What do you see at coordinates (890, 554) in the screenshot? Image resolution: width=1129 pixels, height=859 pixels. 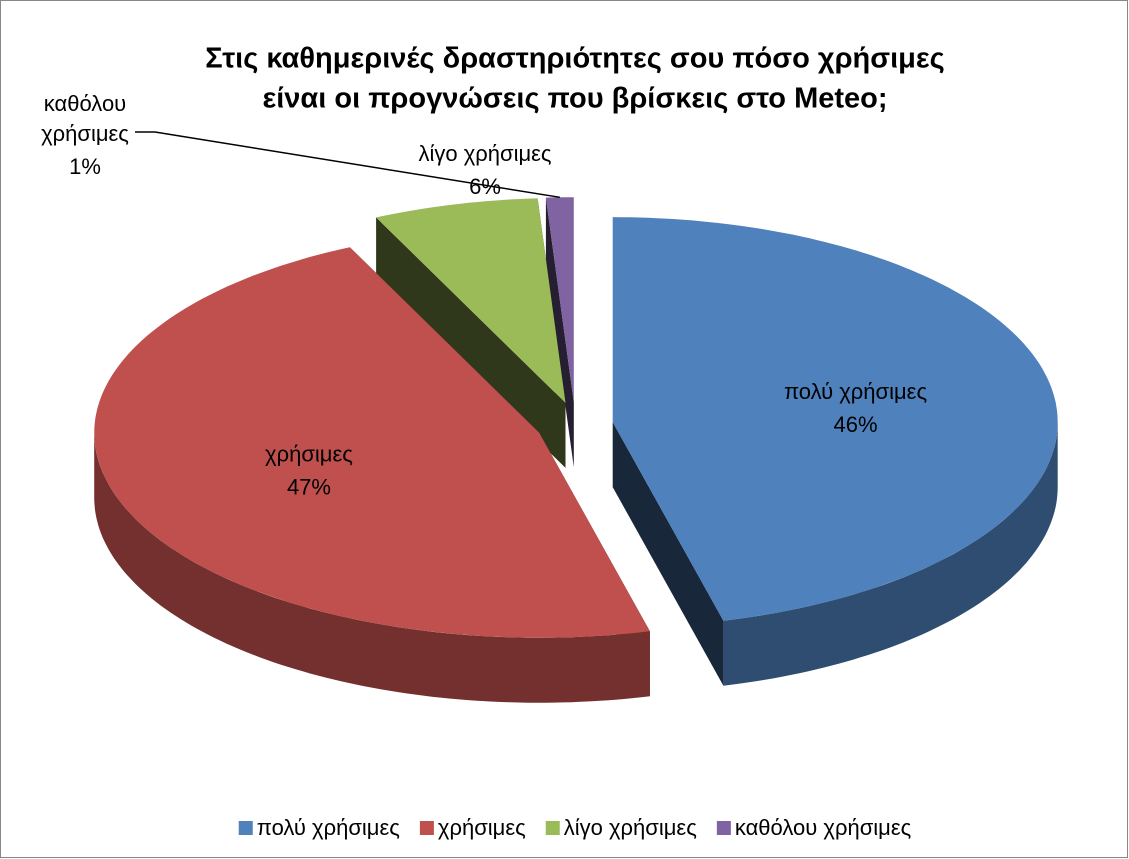 I see `slice-wall` at bounding box center [890, 554].